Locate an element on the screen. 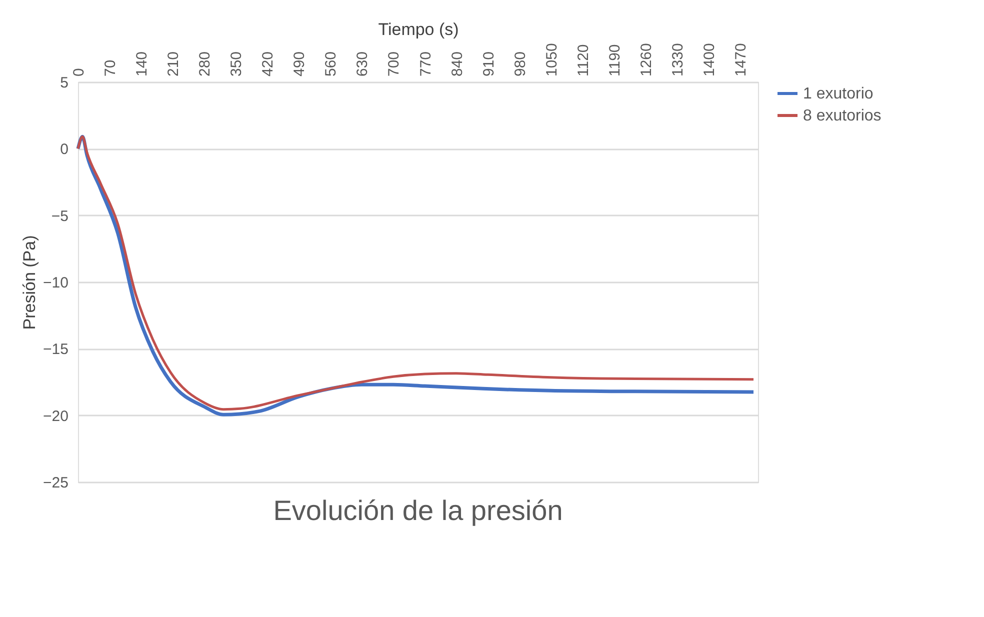 The image size is (984, 617). text: Evolución de la presión is located at coordinates (418, 510).